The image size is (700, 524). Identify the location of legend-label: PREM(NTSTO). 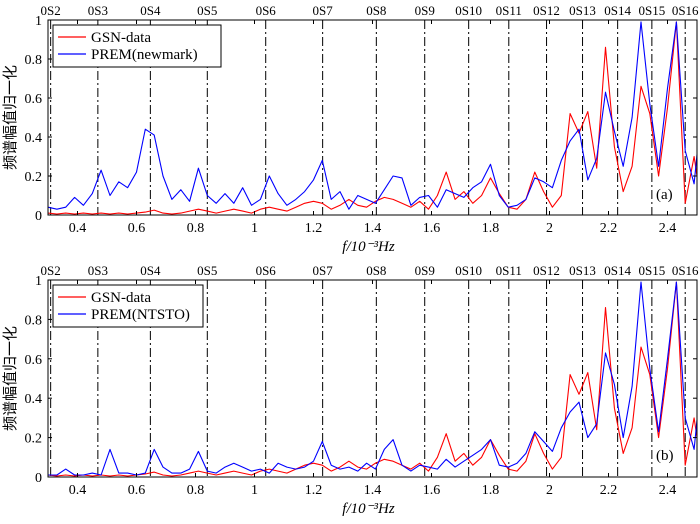
(140, 315).